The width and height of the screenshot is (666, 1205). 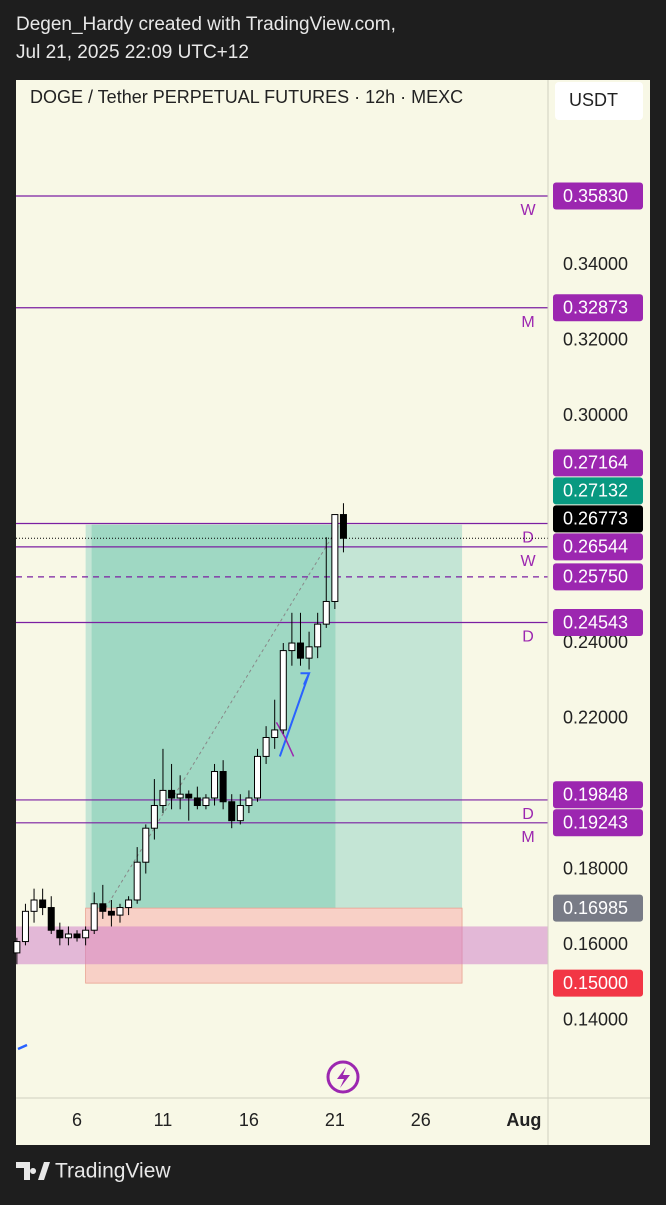 I want to click on x-tick-label: Aug, so click(x=523, y=1120).